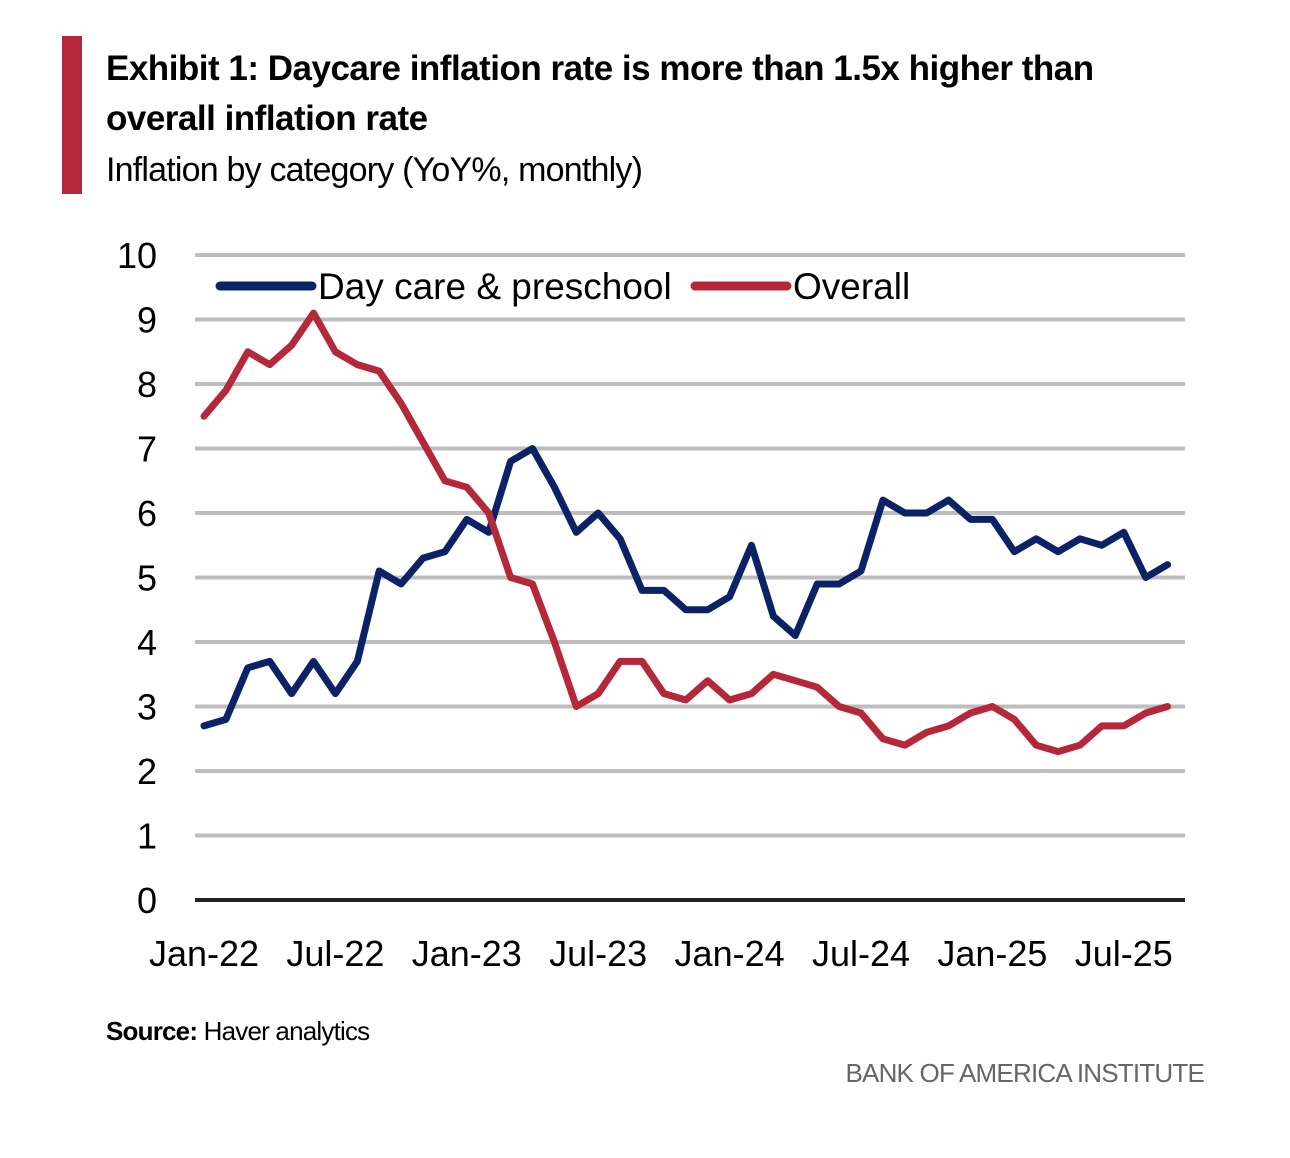  What do you see at coordinates (1124, 953) in the screenshot?
I see `x-tick-label: Jul-25` at bounding box center [1124, 953].